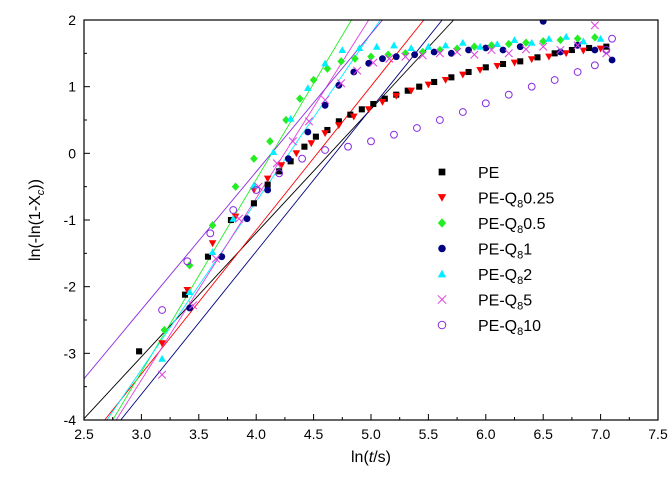 The image size is (672, 490). What do you see at coordinates (371, 428) in the screenshot?
I see `x-axis-ticks: 2.5 3.0 3.5 4.0 4.5 5.0 5.5 6.0 6.5 7.0 7.5` at bounding box center [371, 428].